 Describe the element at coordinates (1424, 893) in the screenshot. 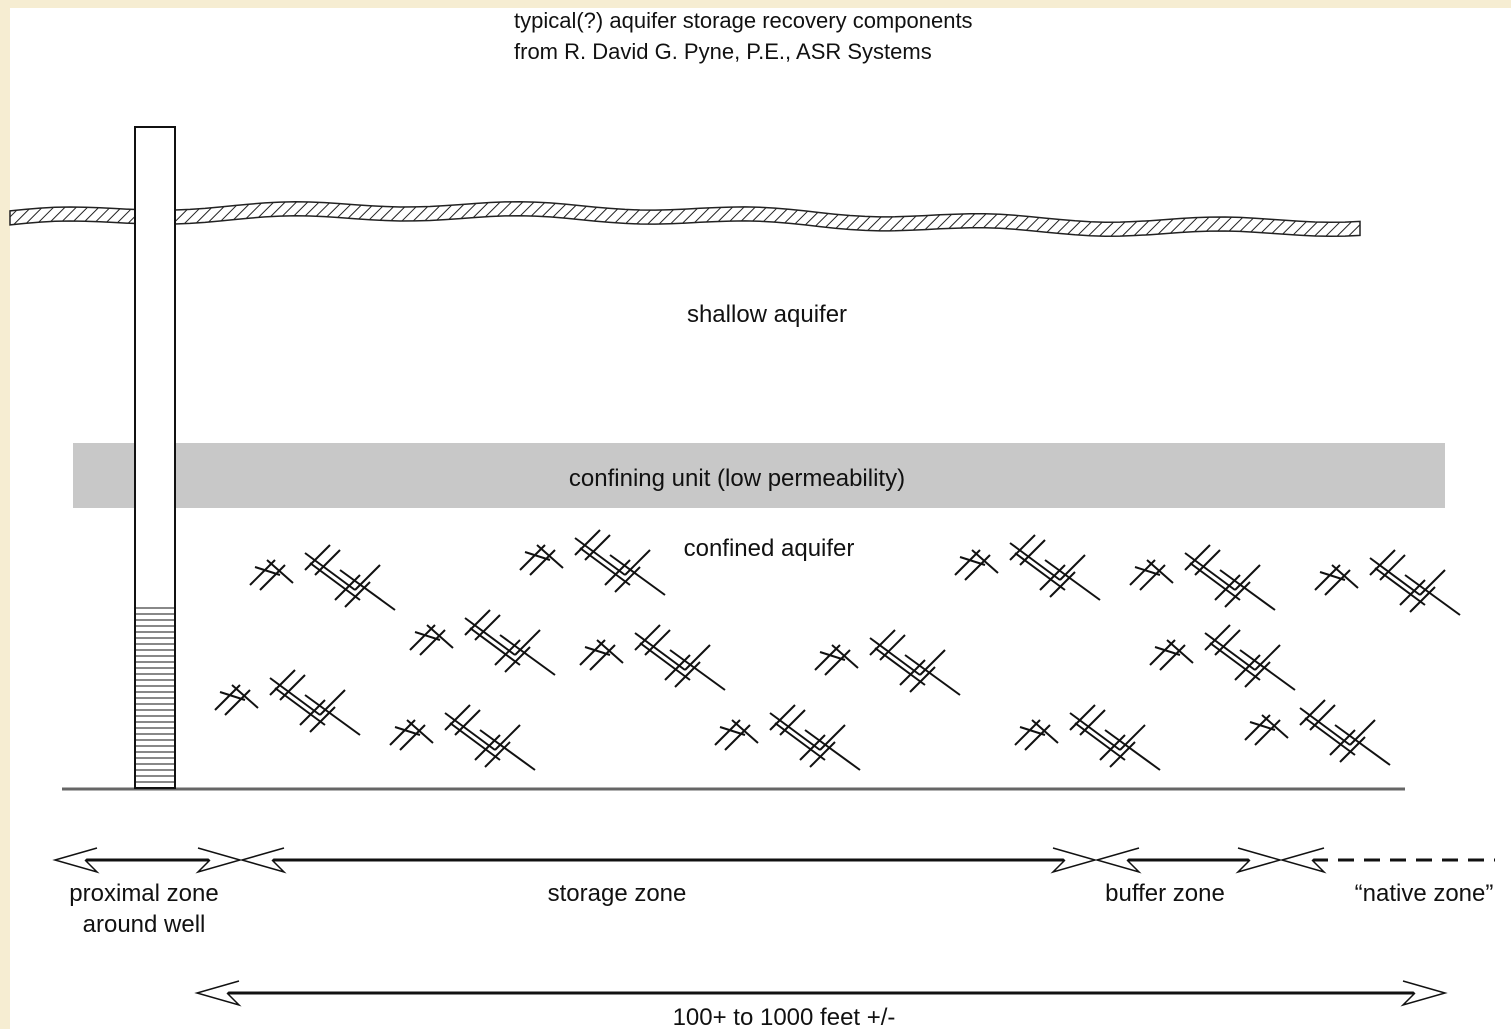

I see `zone-label: “native zone”` at that location.